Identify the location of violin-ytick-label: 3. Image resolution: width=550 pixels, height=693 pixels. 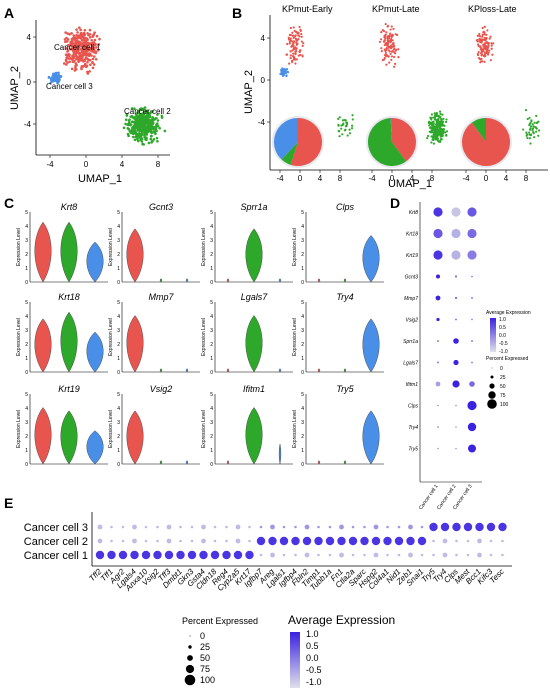
(118, 331).